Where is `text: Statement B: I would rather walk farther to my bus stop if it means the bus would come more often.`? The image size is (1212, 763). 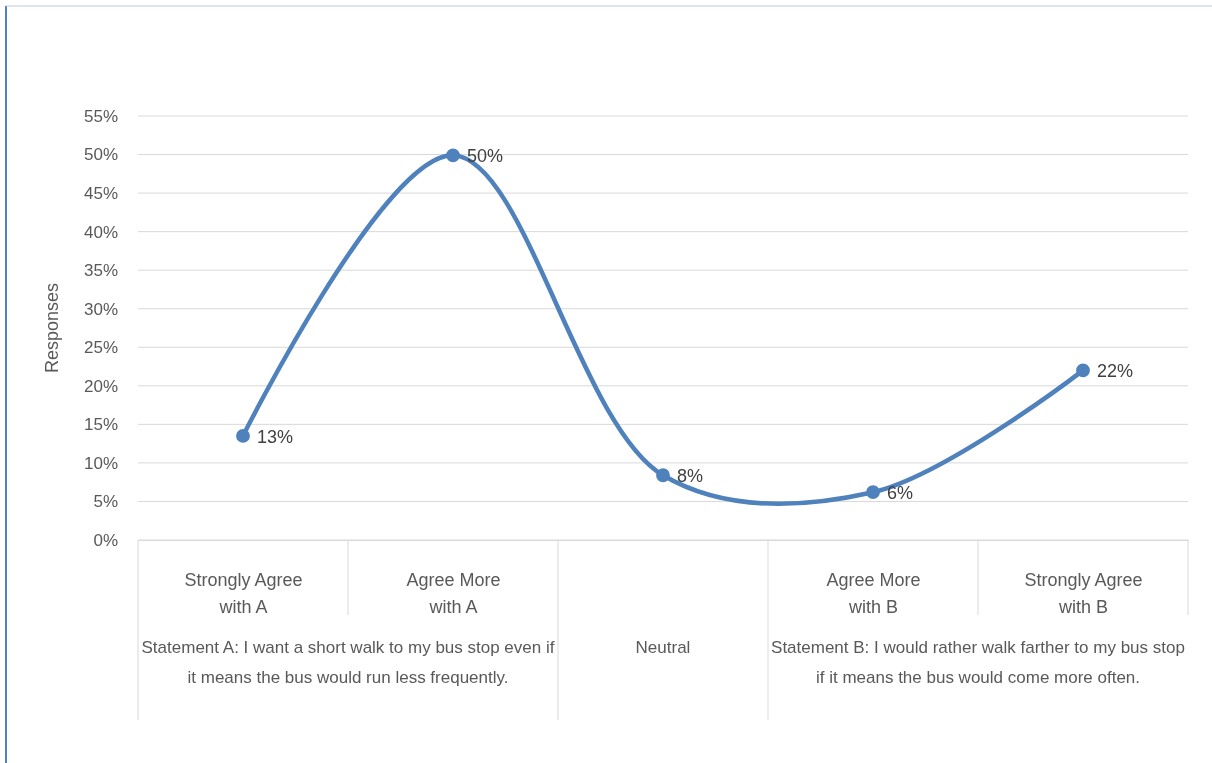 text: Statement B: I would rather walk farther to my bus stop if it means the bus would come more often. is located at coordinates (978, 662).